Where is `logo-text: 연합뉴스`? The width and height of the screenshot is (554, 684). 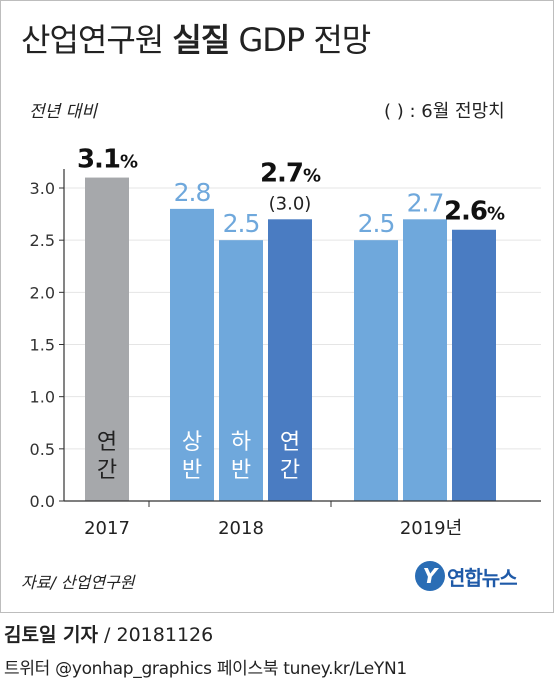
logo-text: 연합뉴스 is located at coordinates (482, 577).